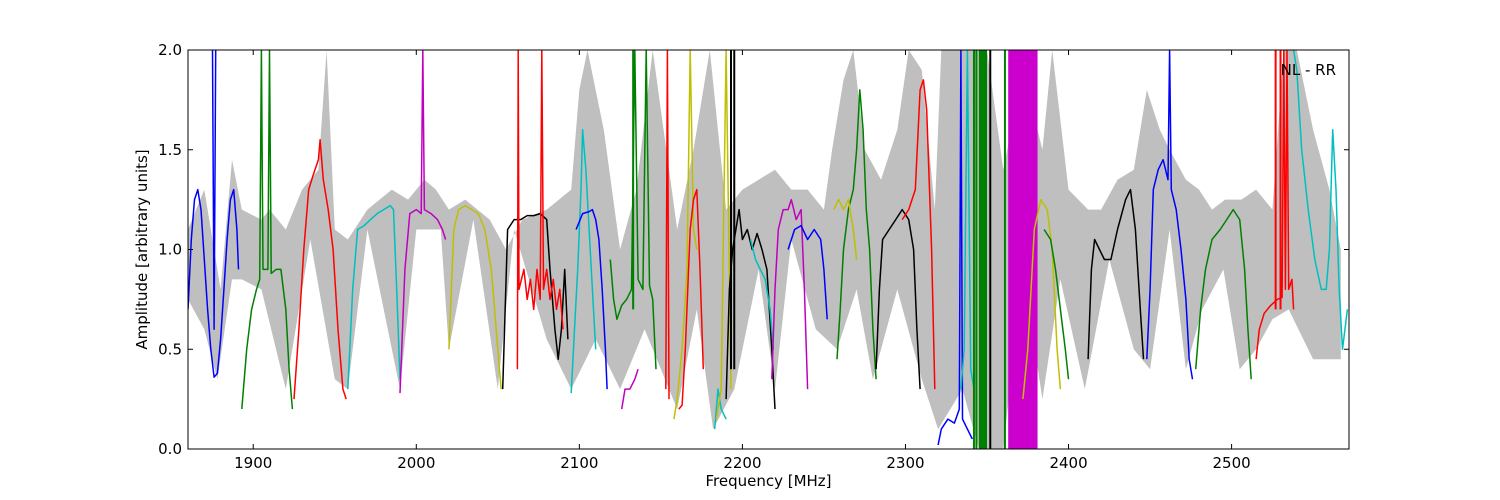 The height and width of the screenshot is (500, 1500). What do you see at coordinates (742, 463) in the screenshot?
I see `x-tick-label: 2200` at bounding box center [742, 463].